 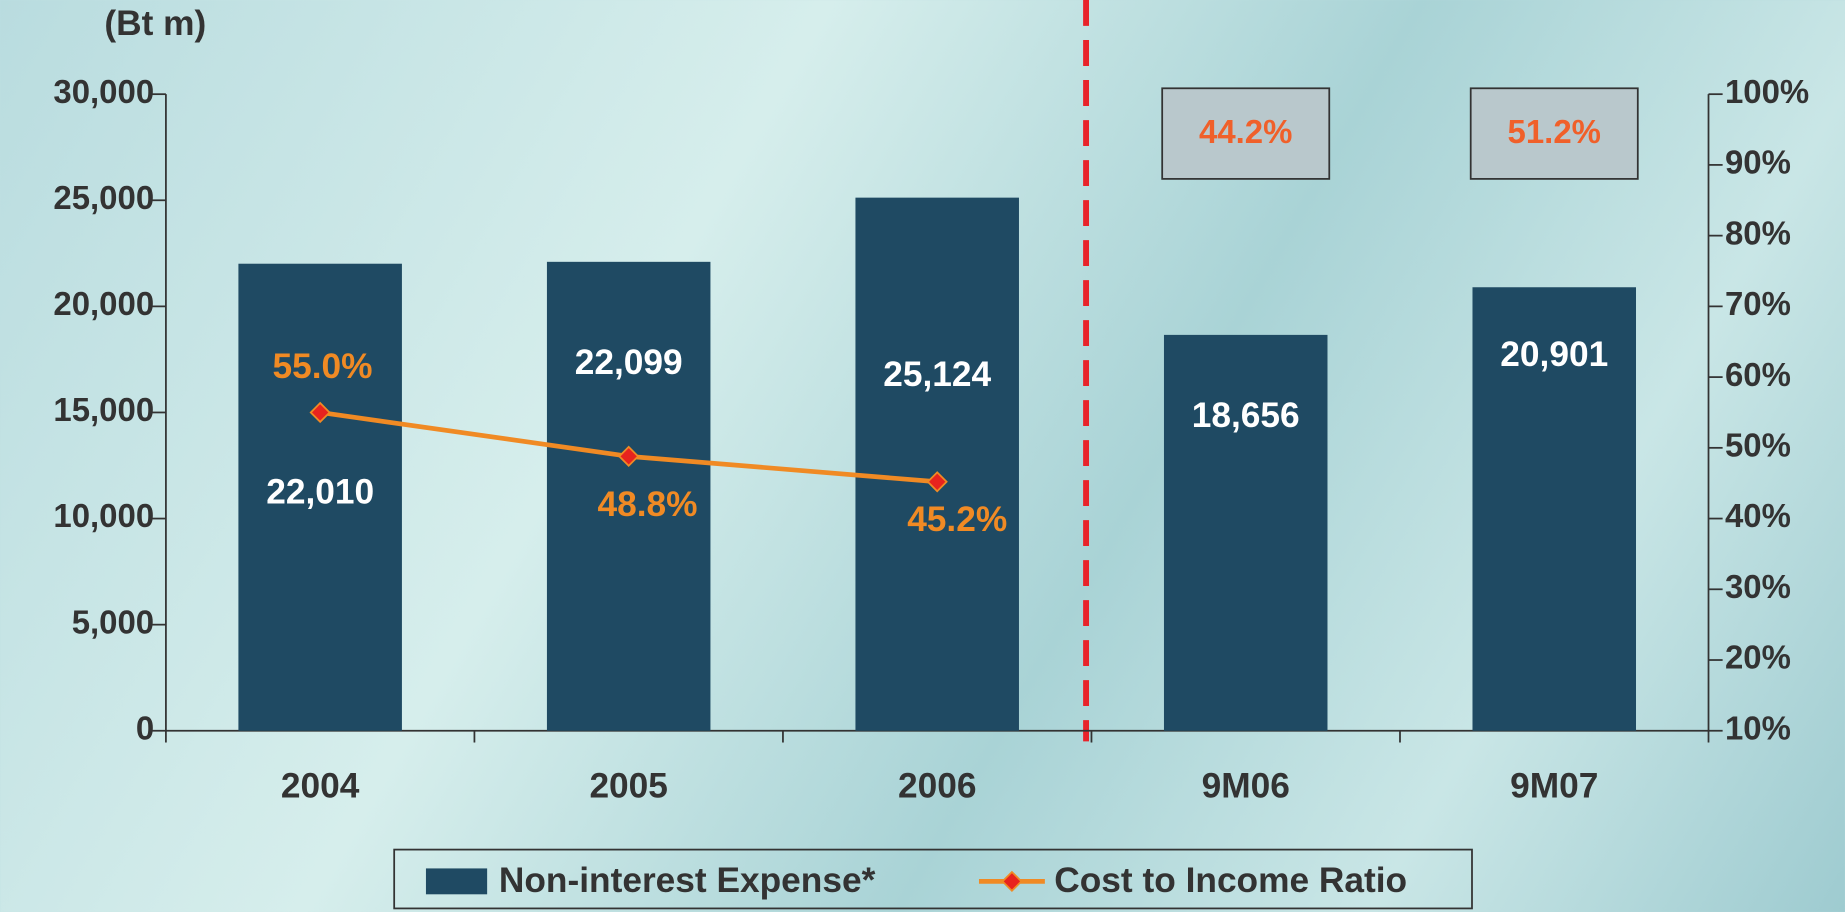 I want to click on y2-tick-label: 40%, so click(x=1758, y=515).